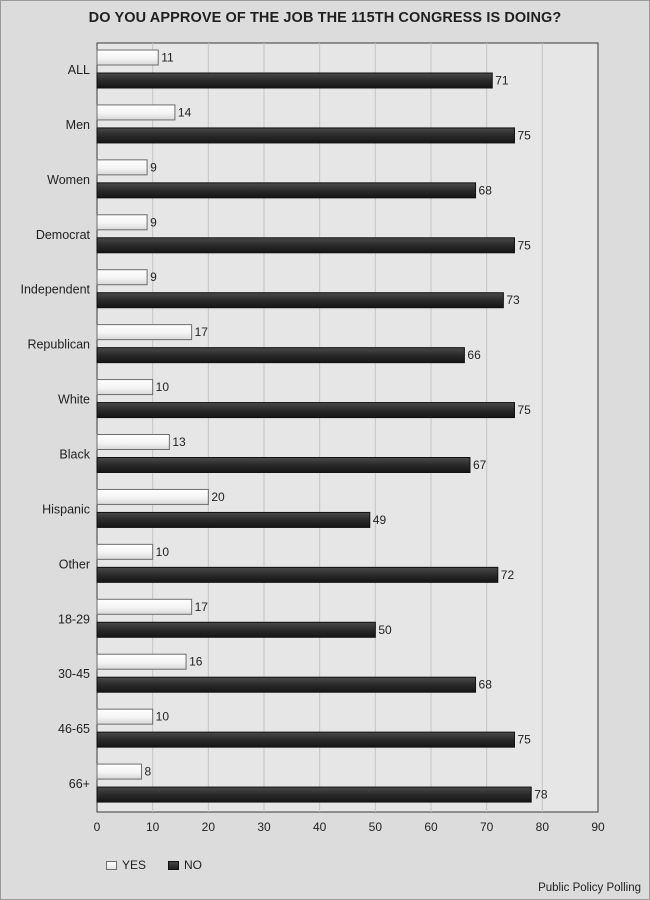 Image resolution: width=650 pixels, height=900 pixels. I want to click on bar-yes-other, so click(125, 551).